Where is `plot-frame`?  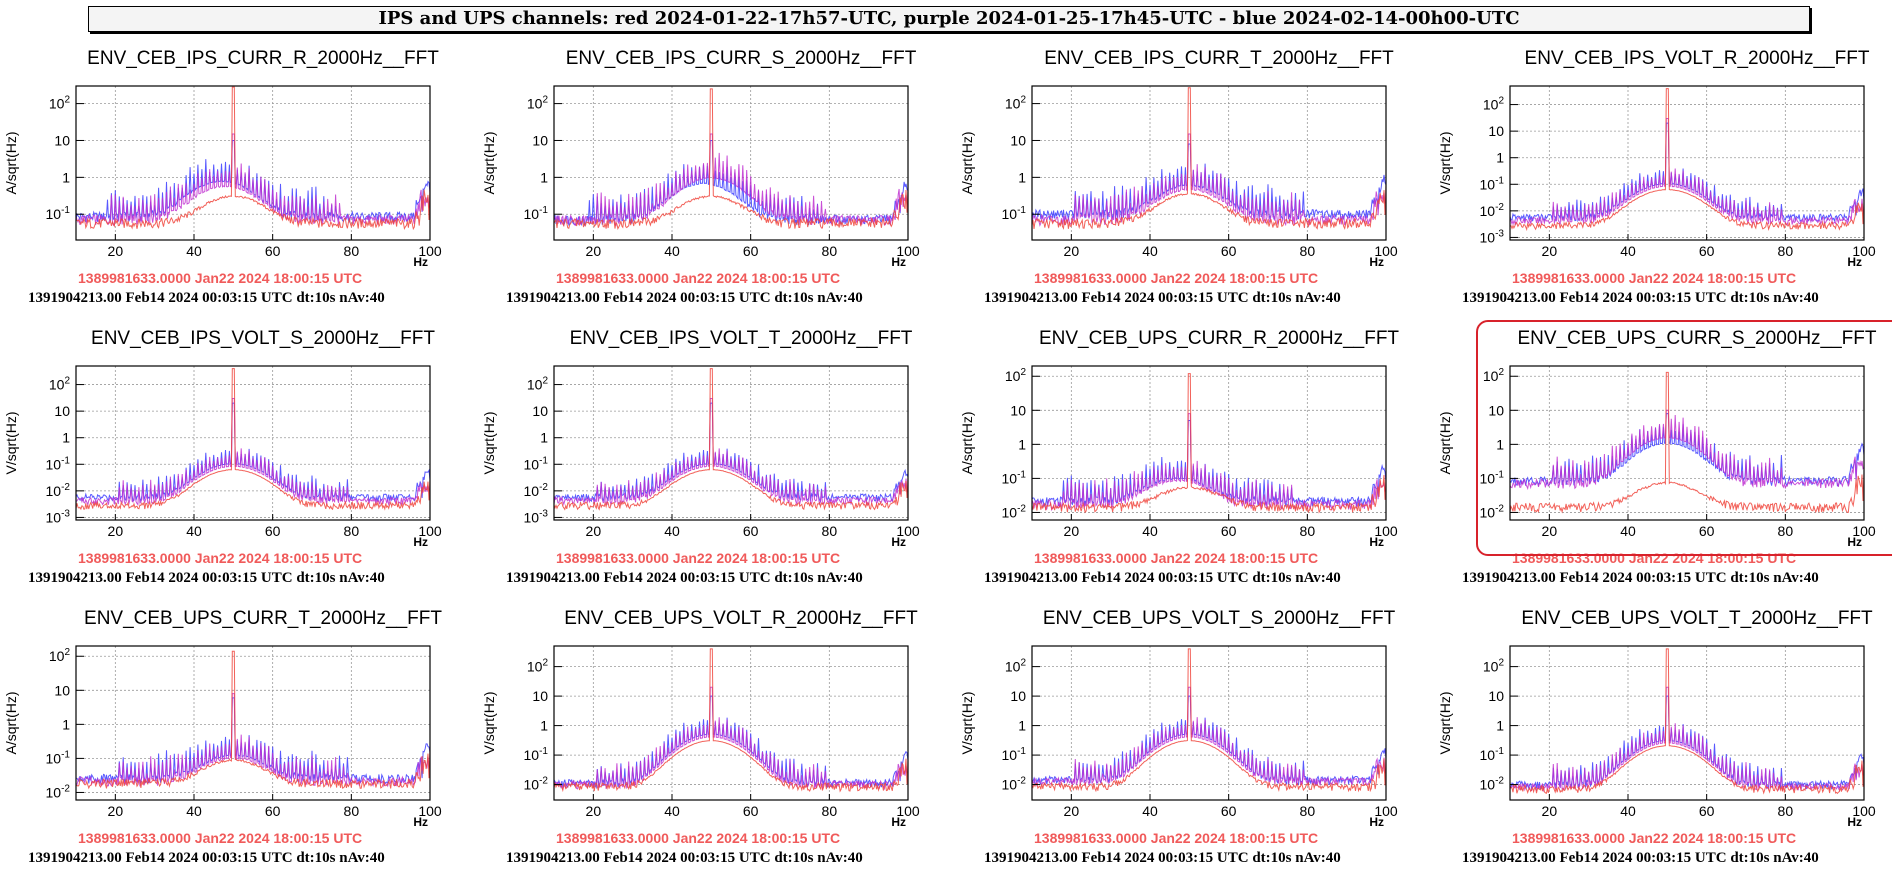 plot-frame is located at coordinates (1687, 163).